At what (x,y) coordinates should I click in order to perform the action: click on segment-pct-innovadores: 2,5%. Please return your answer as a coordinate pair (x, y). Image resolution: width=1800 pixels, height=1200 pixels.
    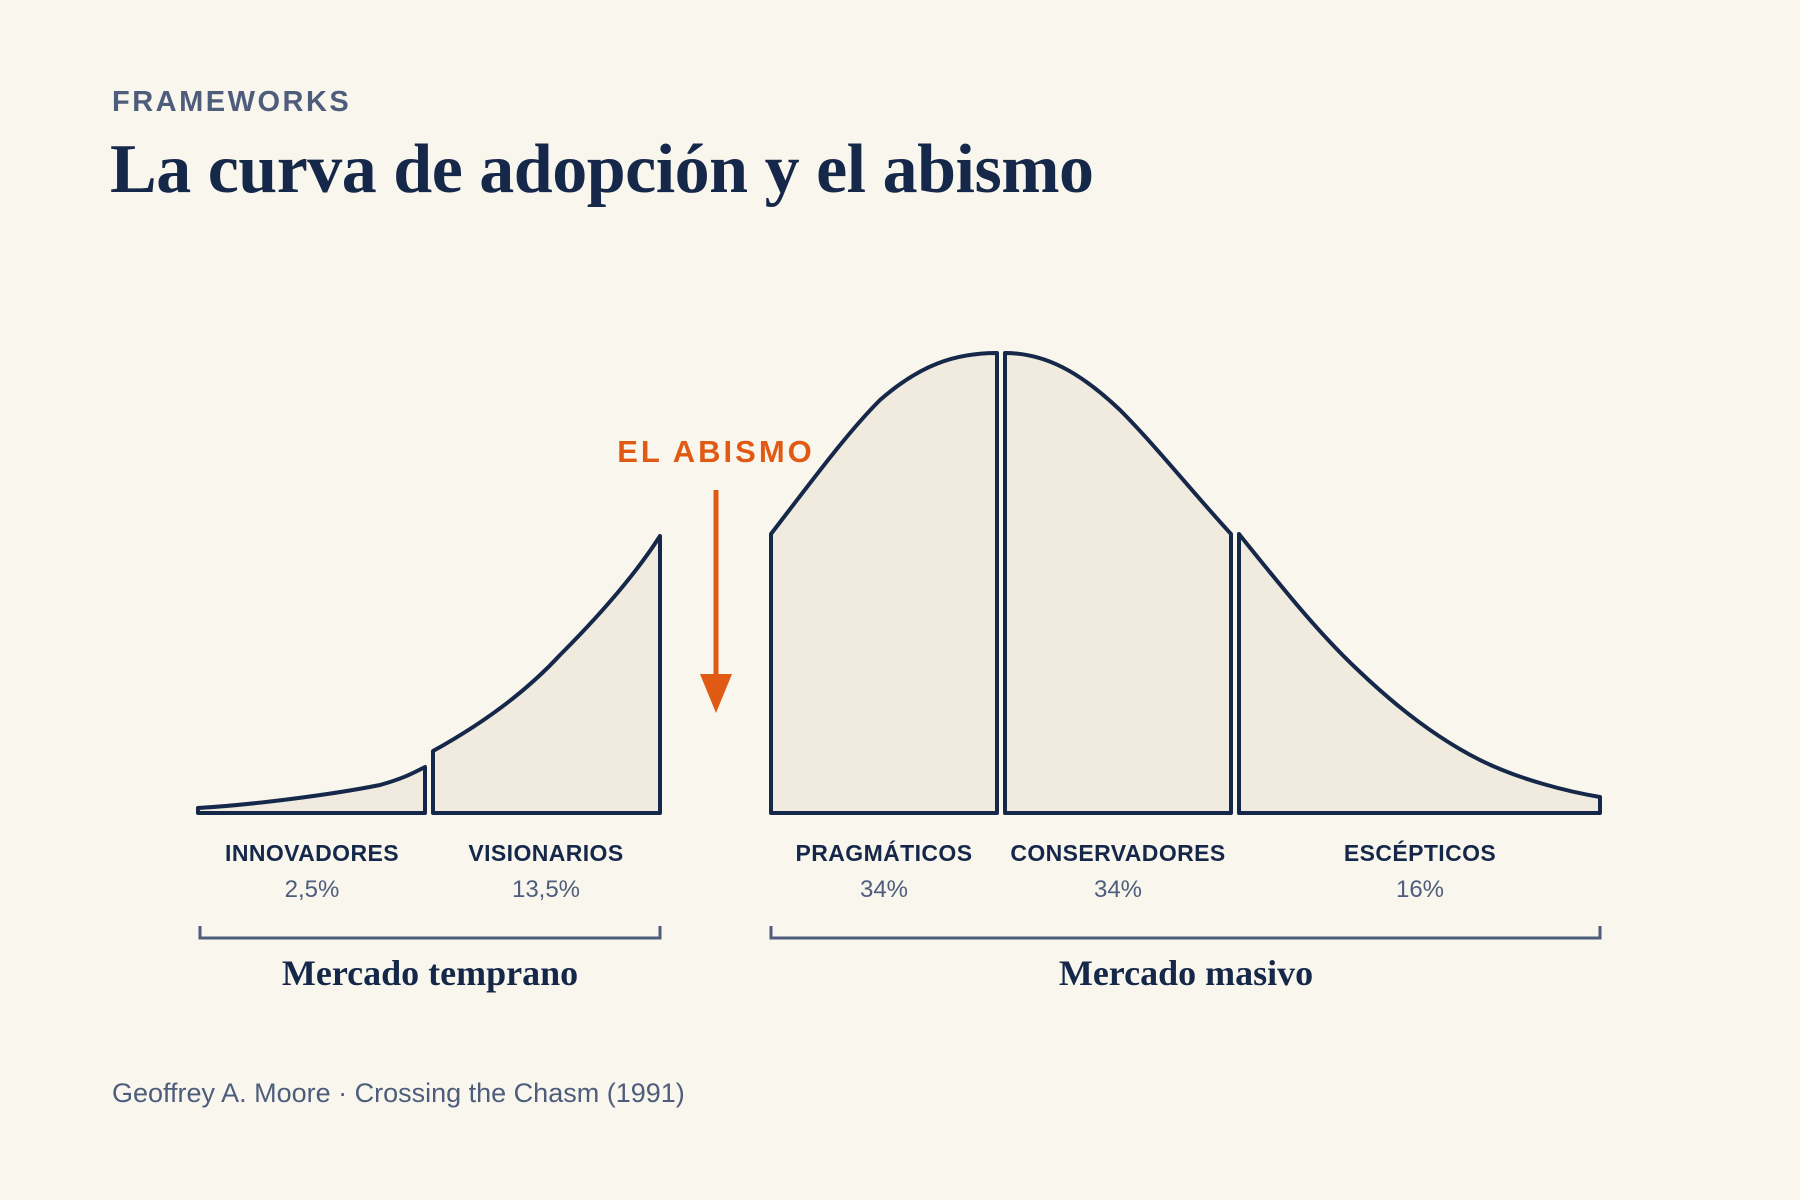
    Looking at the image, I should click on (312, 889).